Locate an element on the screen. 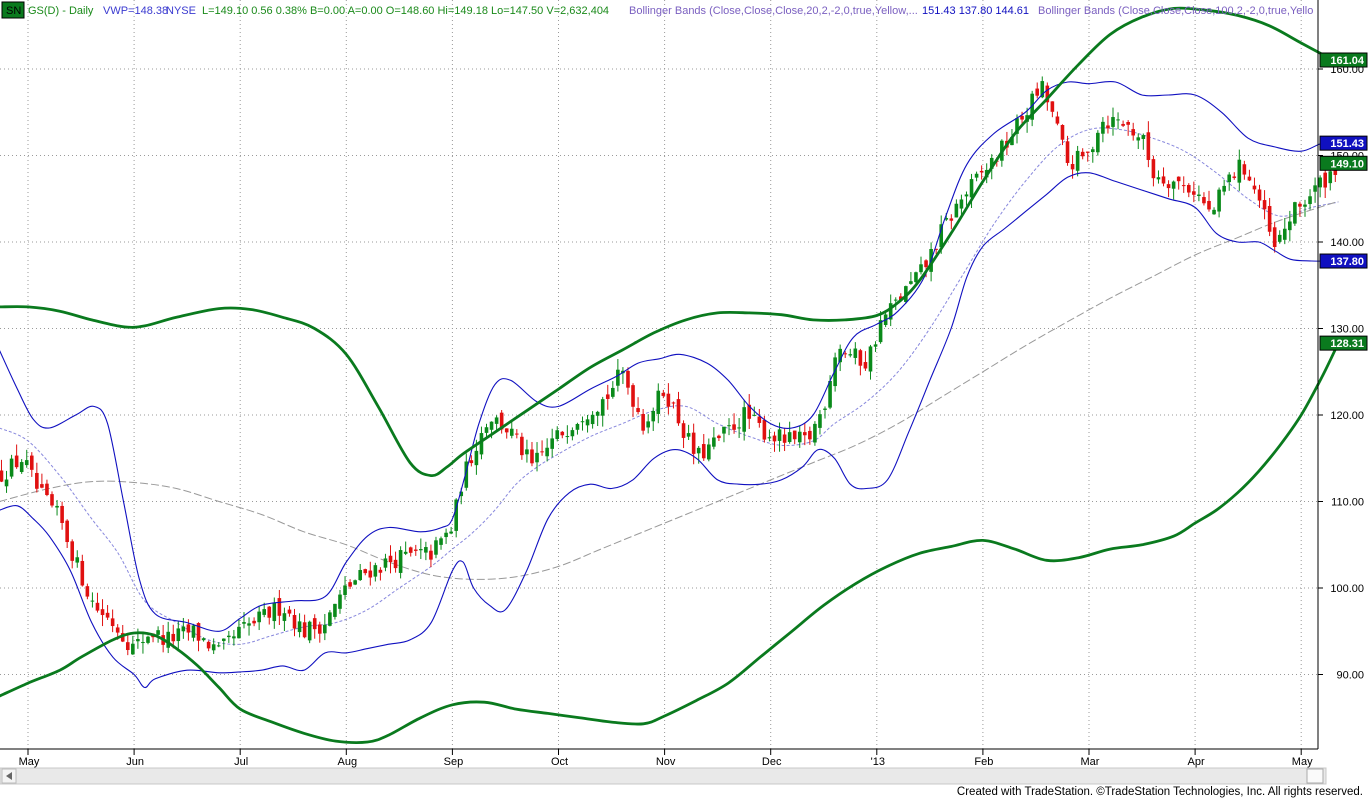 The image size is (1369, 799). horizontal-scrollbar is located at coordinates (663, 776).